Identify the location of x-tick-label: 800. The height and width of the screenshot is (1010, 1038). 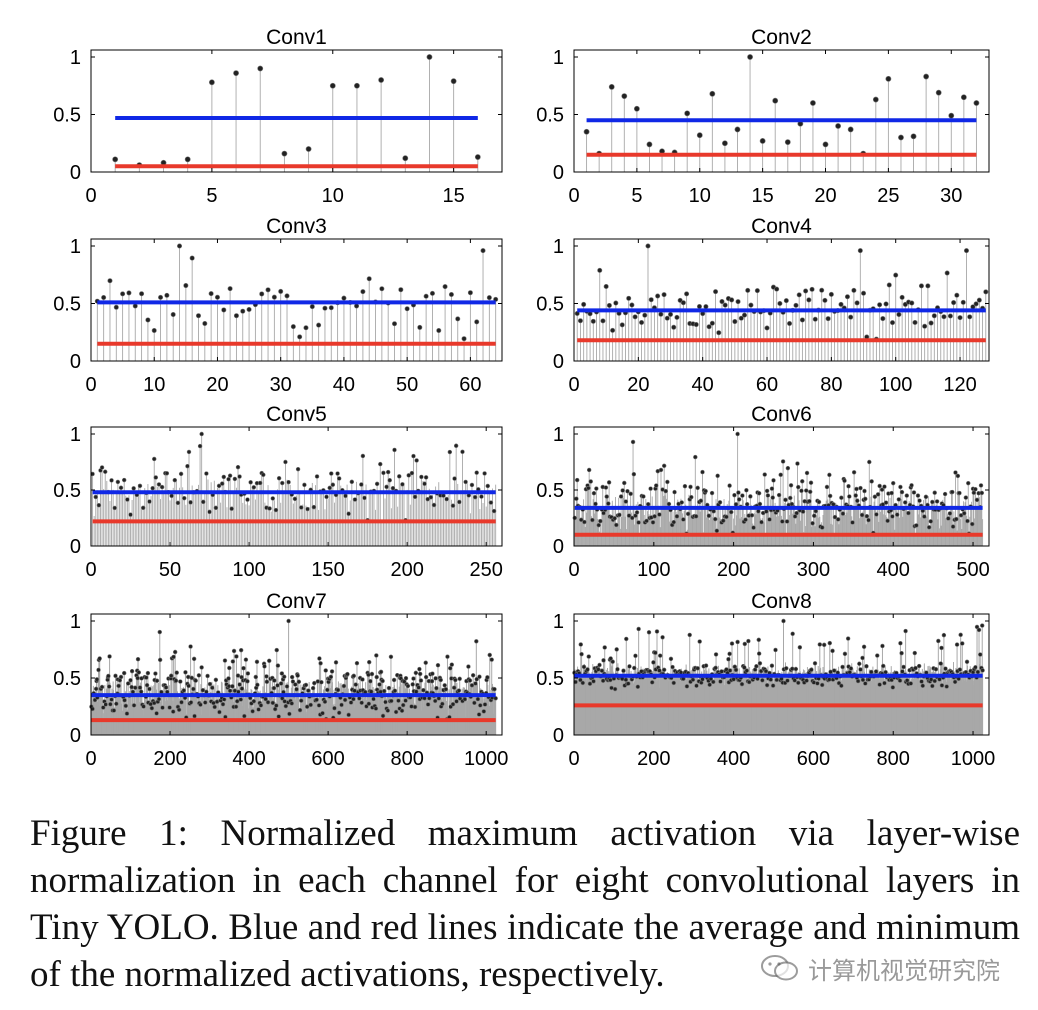
(406, 759).